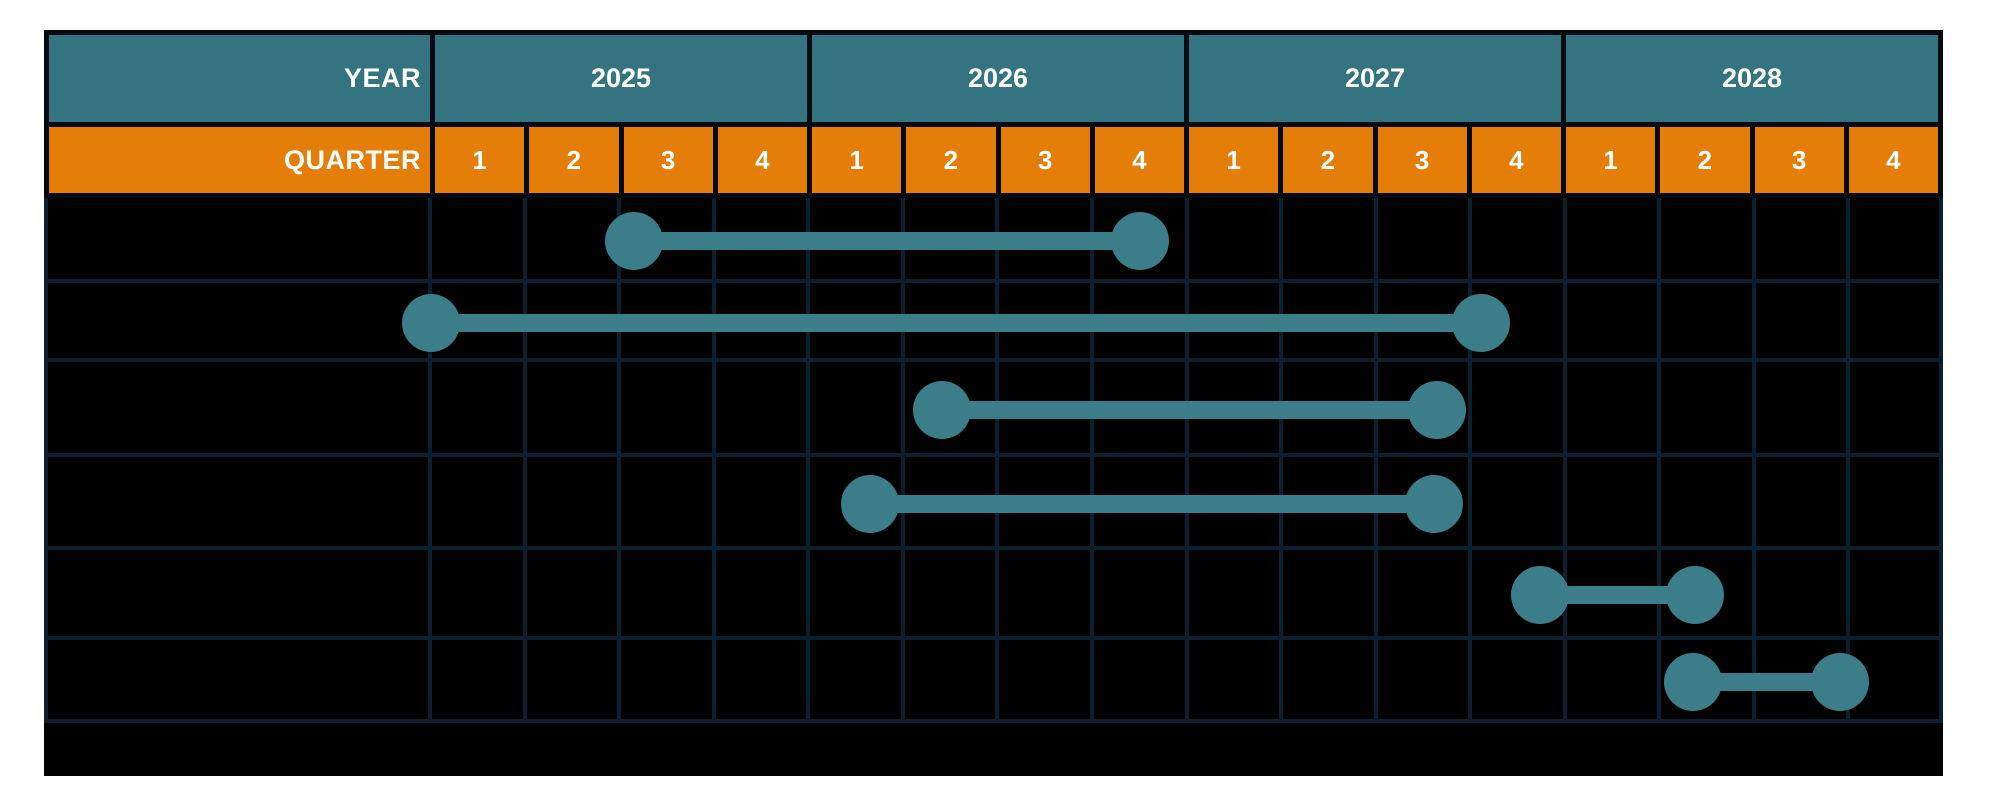 The height and width of the screenshot is (811, 2000). What do you see at coordinates (671, 160) in the screenshot?
I see `quarter-header-2025-q3: 3` at bounding box center [671, 160].